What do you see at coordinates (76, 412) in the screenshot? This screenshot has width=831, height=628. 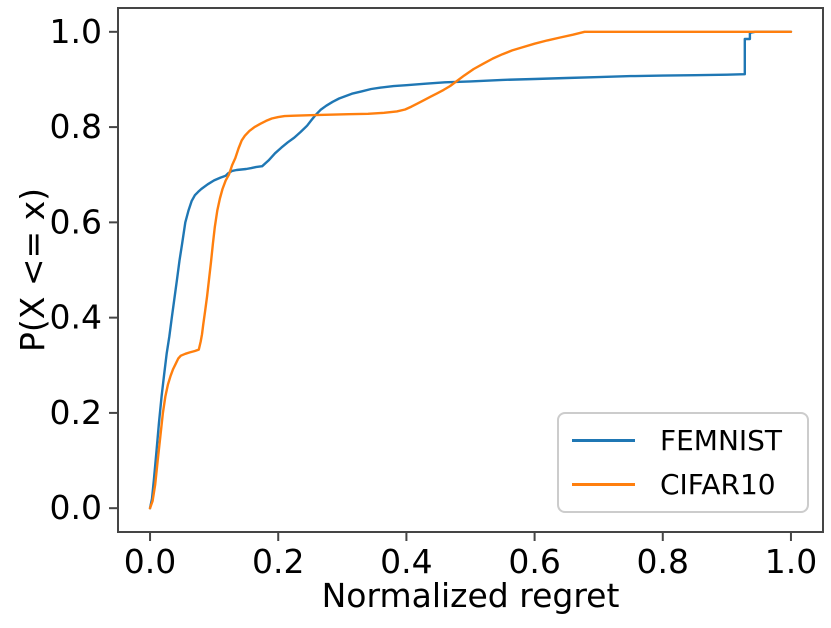 I see `y-tick-label: 0.2` at bounding box center [76, 412].